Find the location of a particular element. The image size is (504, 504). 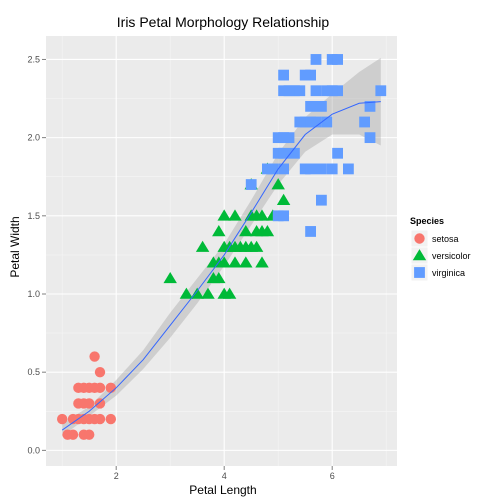

x-tick-label: 2 is located at coordinates (116, 476).